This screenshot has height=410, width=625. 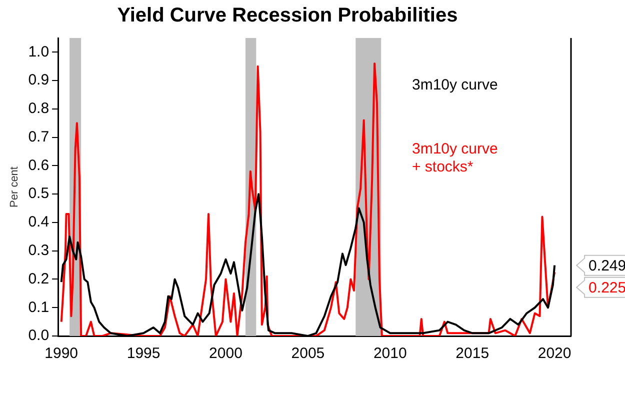 I want to click on y-tick-label: 0.6, so click(x=39, y=165).